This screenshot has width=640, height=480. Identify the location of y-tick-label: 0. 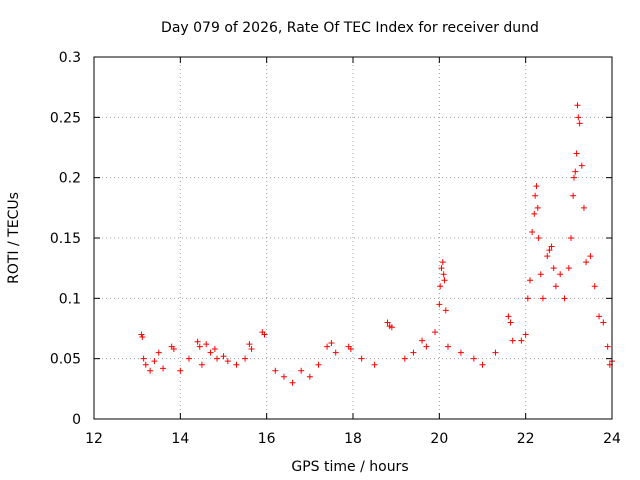
(76, 420).